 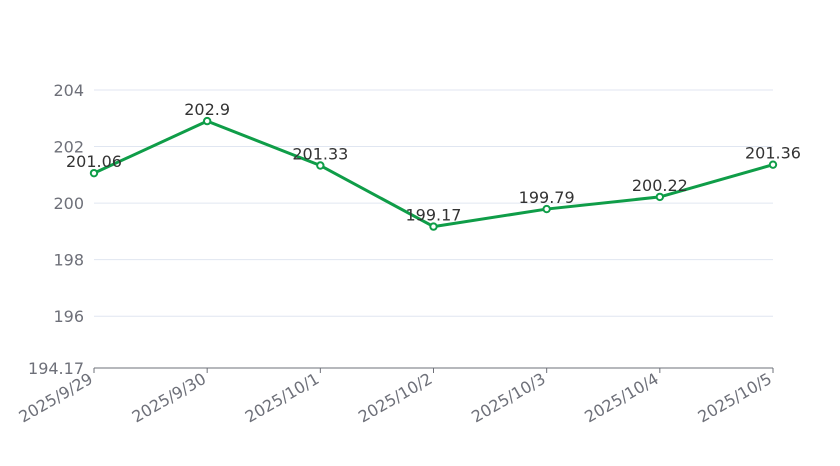 I want to click on data-label: 200.22, so click(x=660, y=185).